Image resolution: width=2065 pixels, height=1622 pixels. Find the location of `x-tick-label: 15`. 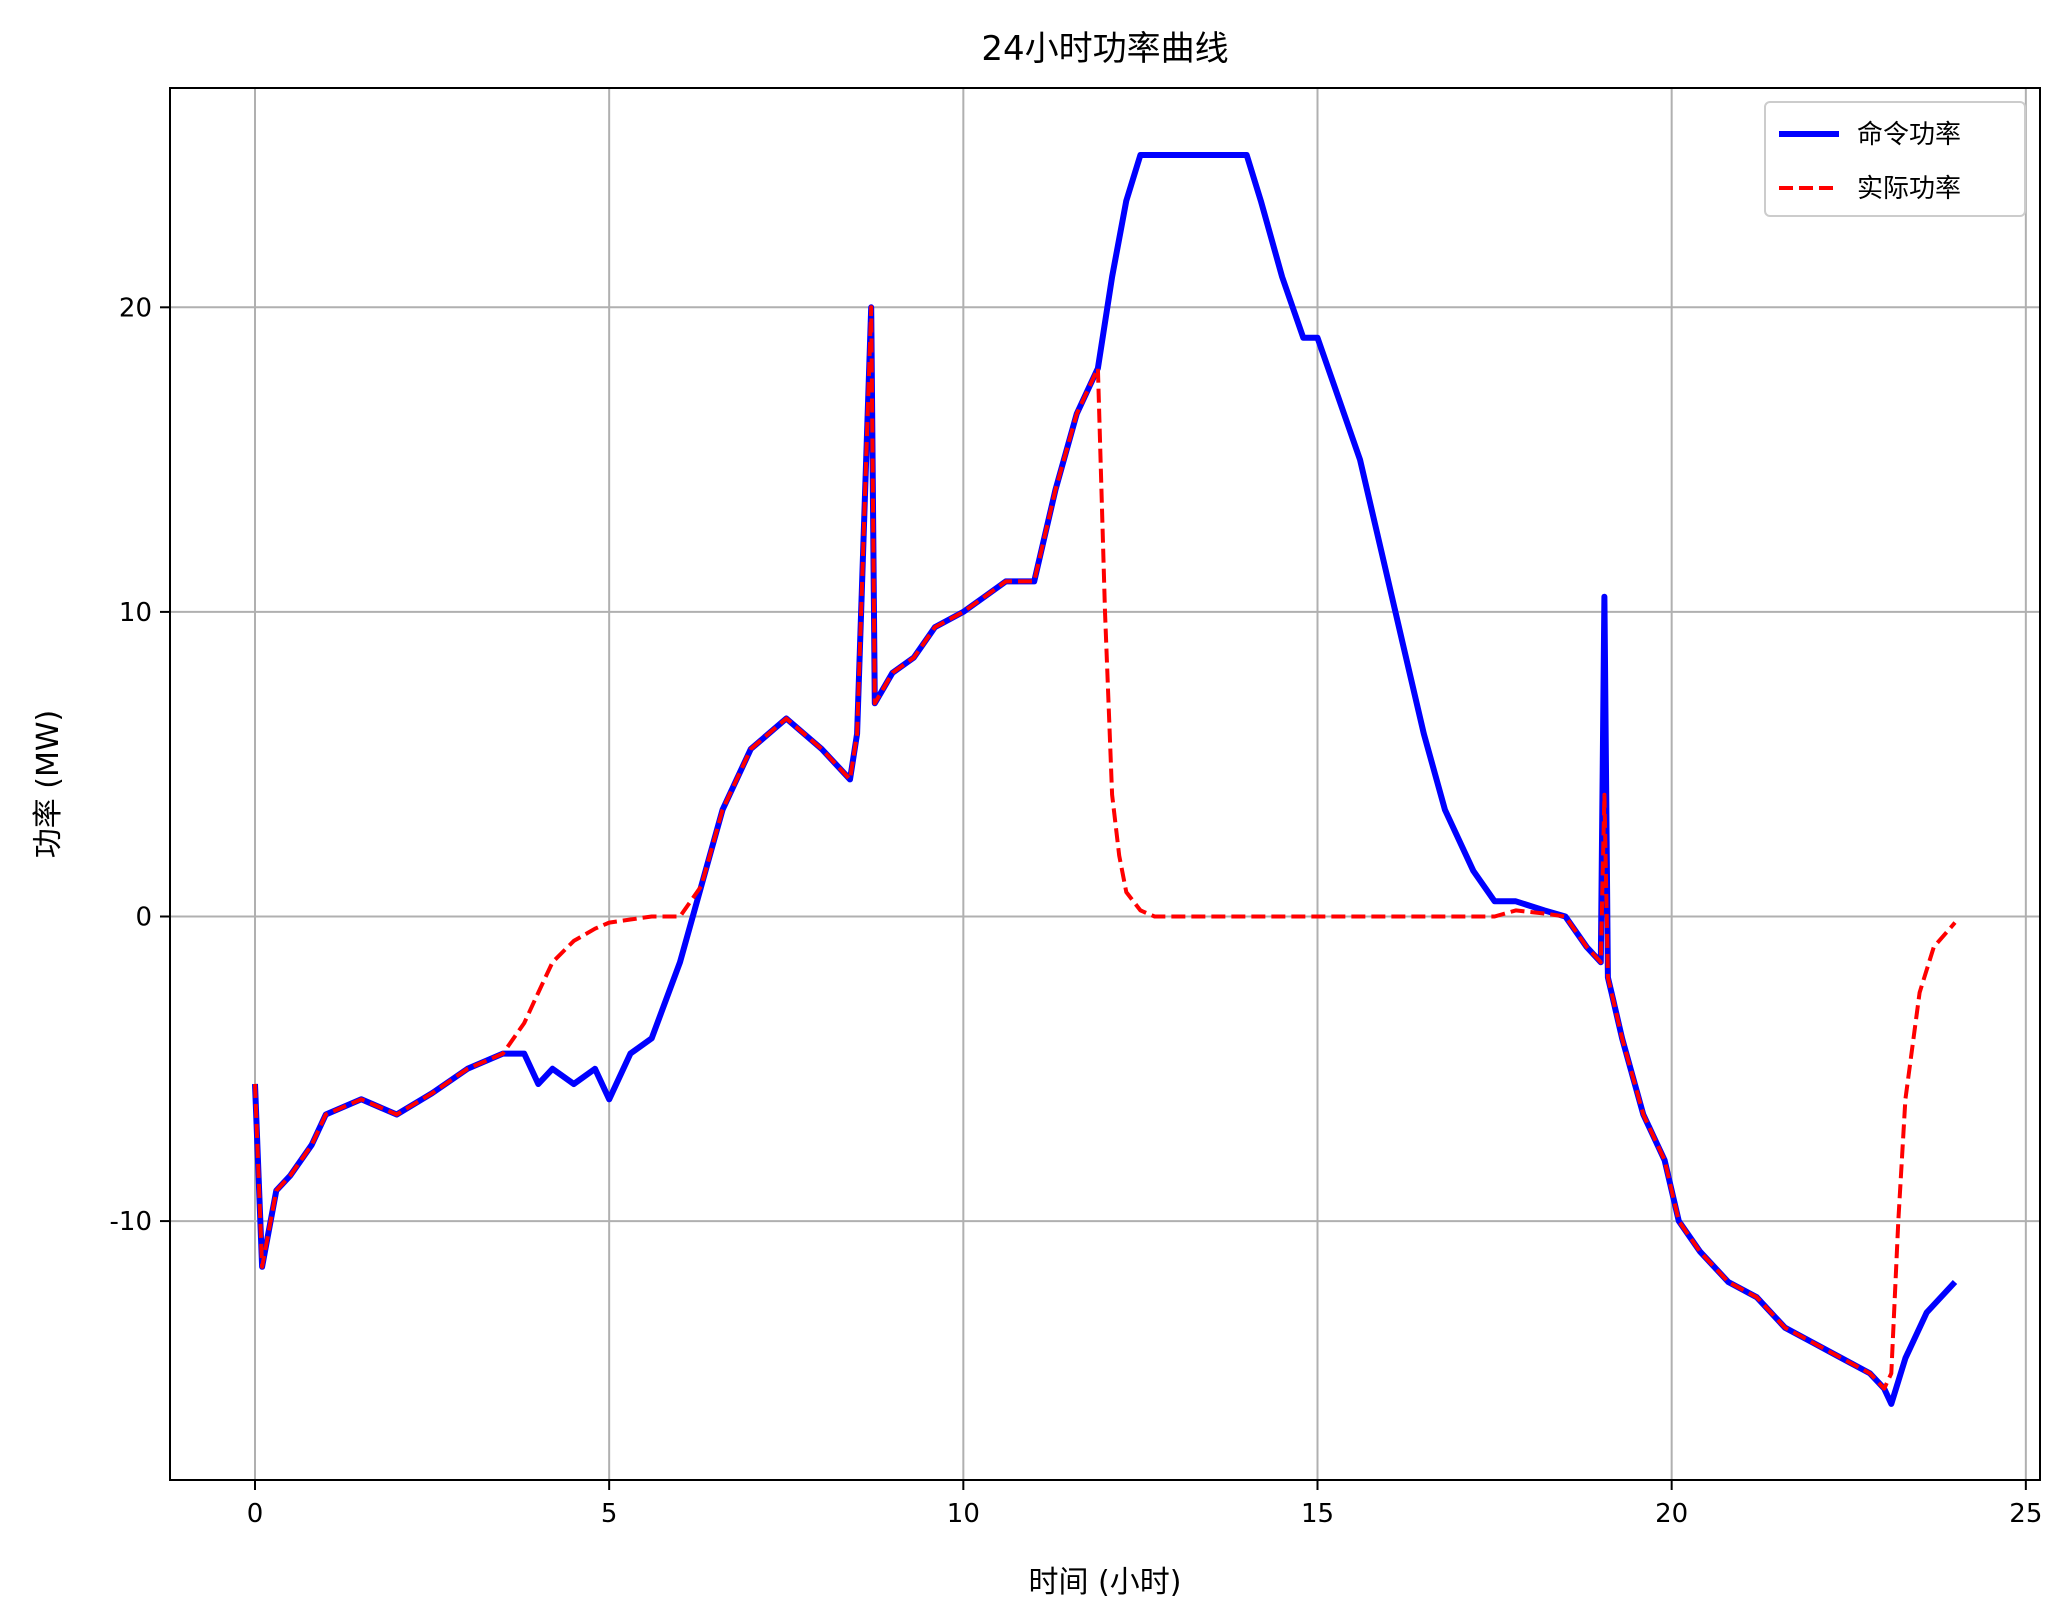

x-tick-label: 15 is located at coordinates (1317, 1514).